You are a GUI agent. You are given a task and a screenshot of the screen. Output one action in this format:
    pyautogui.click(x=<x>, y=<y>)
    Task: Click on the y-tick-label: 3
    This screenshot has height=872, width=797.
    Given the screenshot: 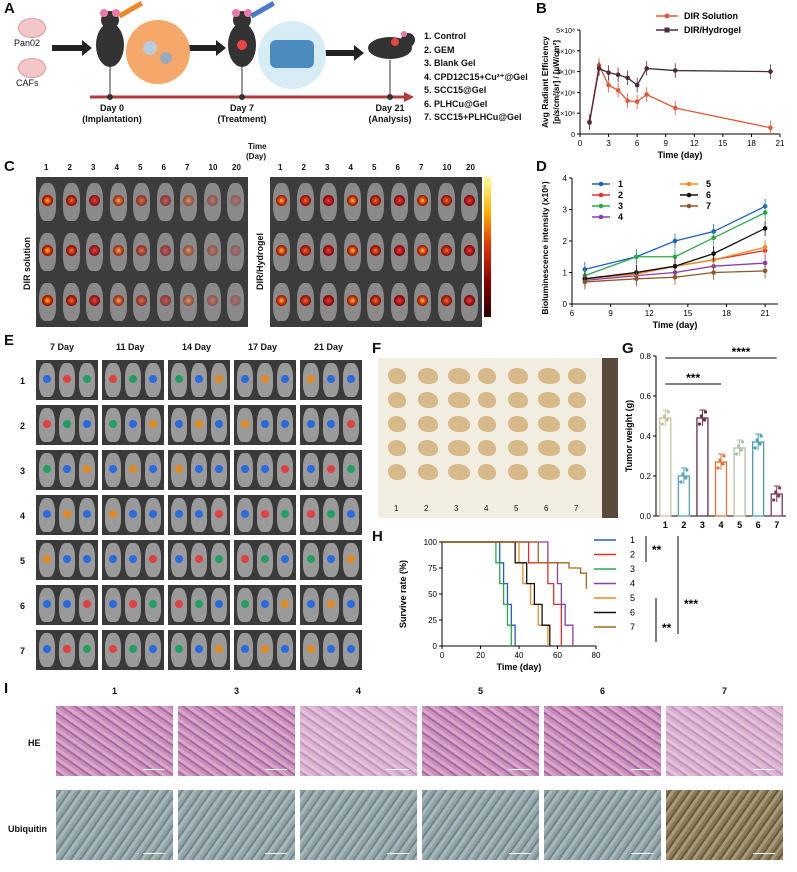 What is the action you would take?
    pyautogui.click(x=565, y=210)
    